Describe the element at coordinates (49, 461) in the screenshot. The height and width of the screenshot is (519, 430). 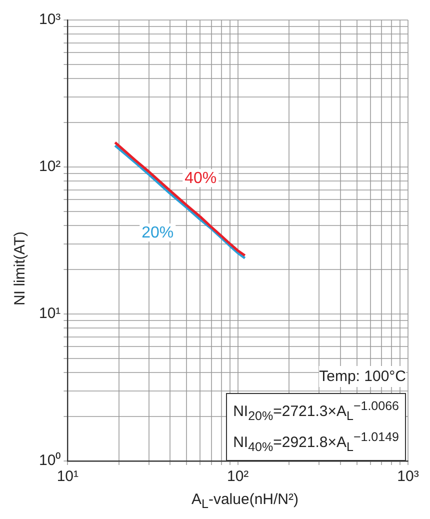
I see `y-tick-label: 10⁰` at that location.